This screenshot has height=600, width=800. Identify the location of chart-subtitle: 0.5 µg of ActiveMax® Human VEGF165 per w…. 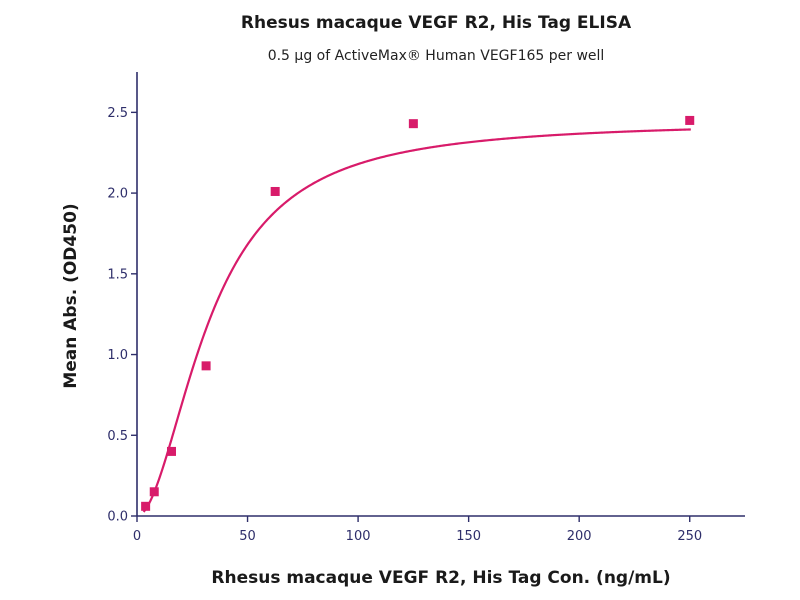
(436, 56).